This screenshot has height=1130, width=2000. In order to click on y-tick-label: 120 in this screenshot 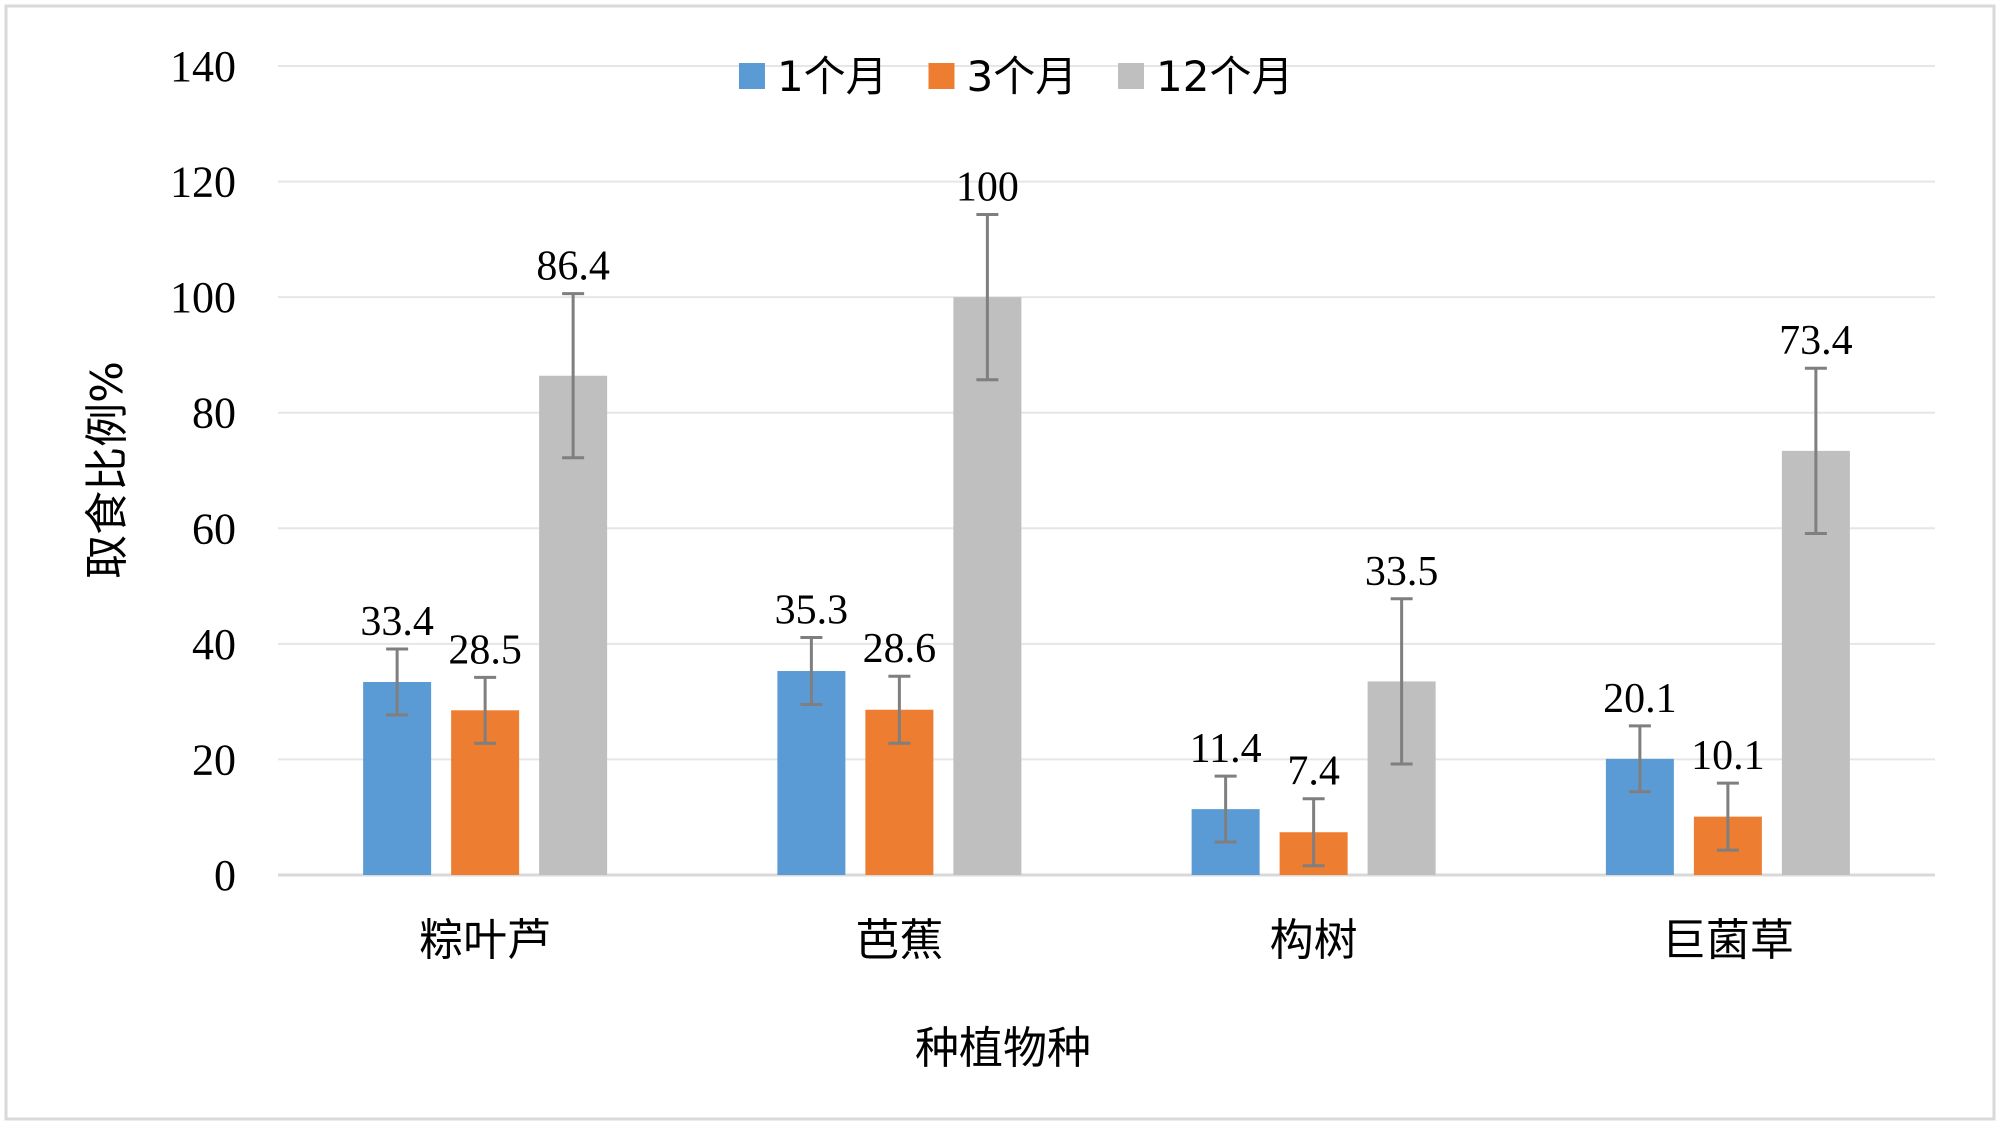, I will do `click(203, 182)`.